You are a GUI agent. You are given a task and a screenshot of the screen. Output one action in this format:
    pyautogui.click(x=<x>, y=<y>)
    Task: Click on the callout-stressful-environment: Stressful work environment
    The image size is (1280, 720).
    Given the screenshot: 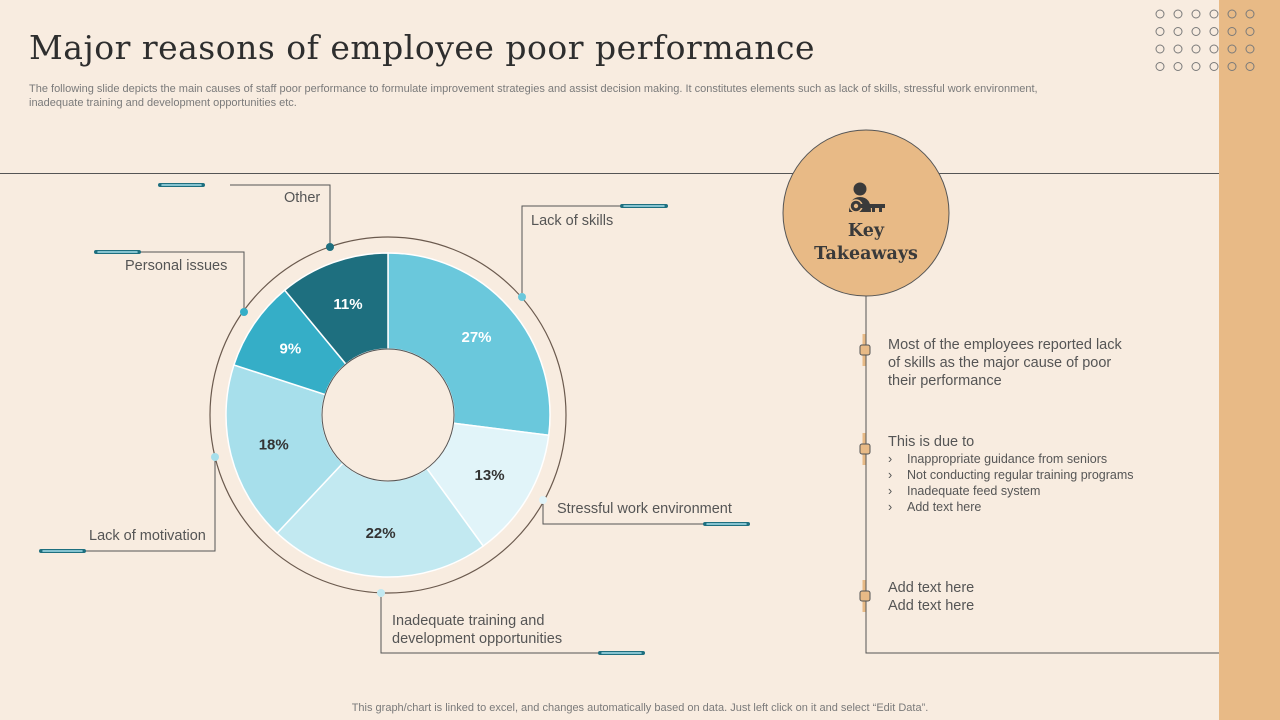 What is the action you would take?
    pyautogui.click(x=644, y=509)
    